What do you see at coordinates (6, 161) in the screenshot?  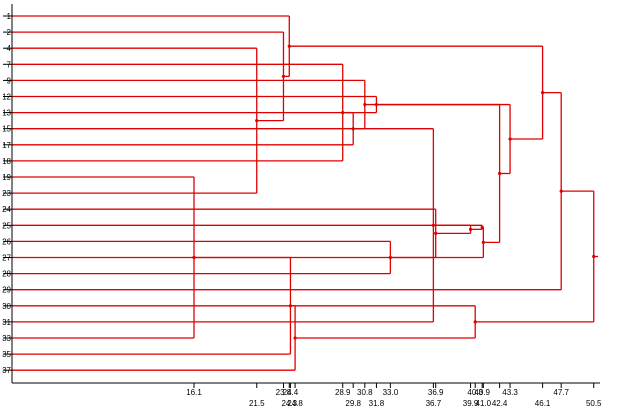 I see `leaf-label: 18` at bounding box center [6, 161].